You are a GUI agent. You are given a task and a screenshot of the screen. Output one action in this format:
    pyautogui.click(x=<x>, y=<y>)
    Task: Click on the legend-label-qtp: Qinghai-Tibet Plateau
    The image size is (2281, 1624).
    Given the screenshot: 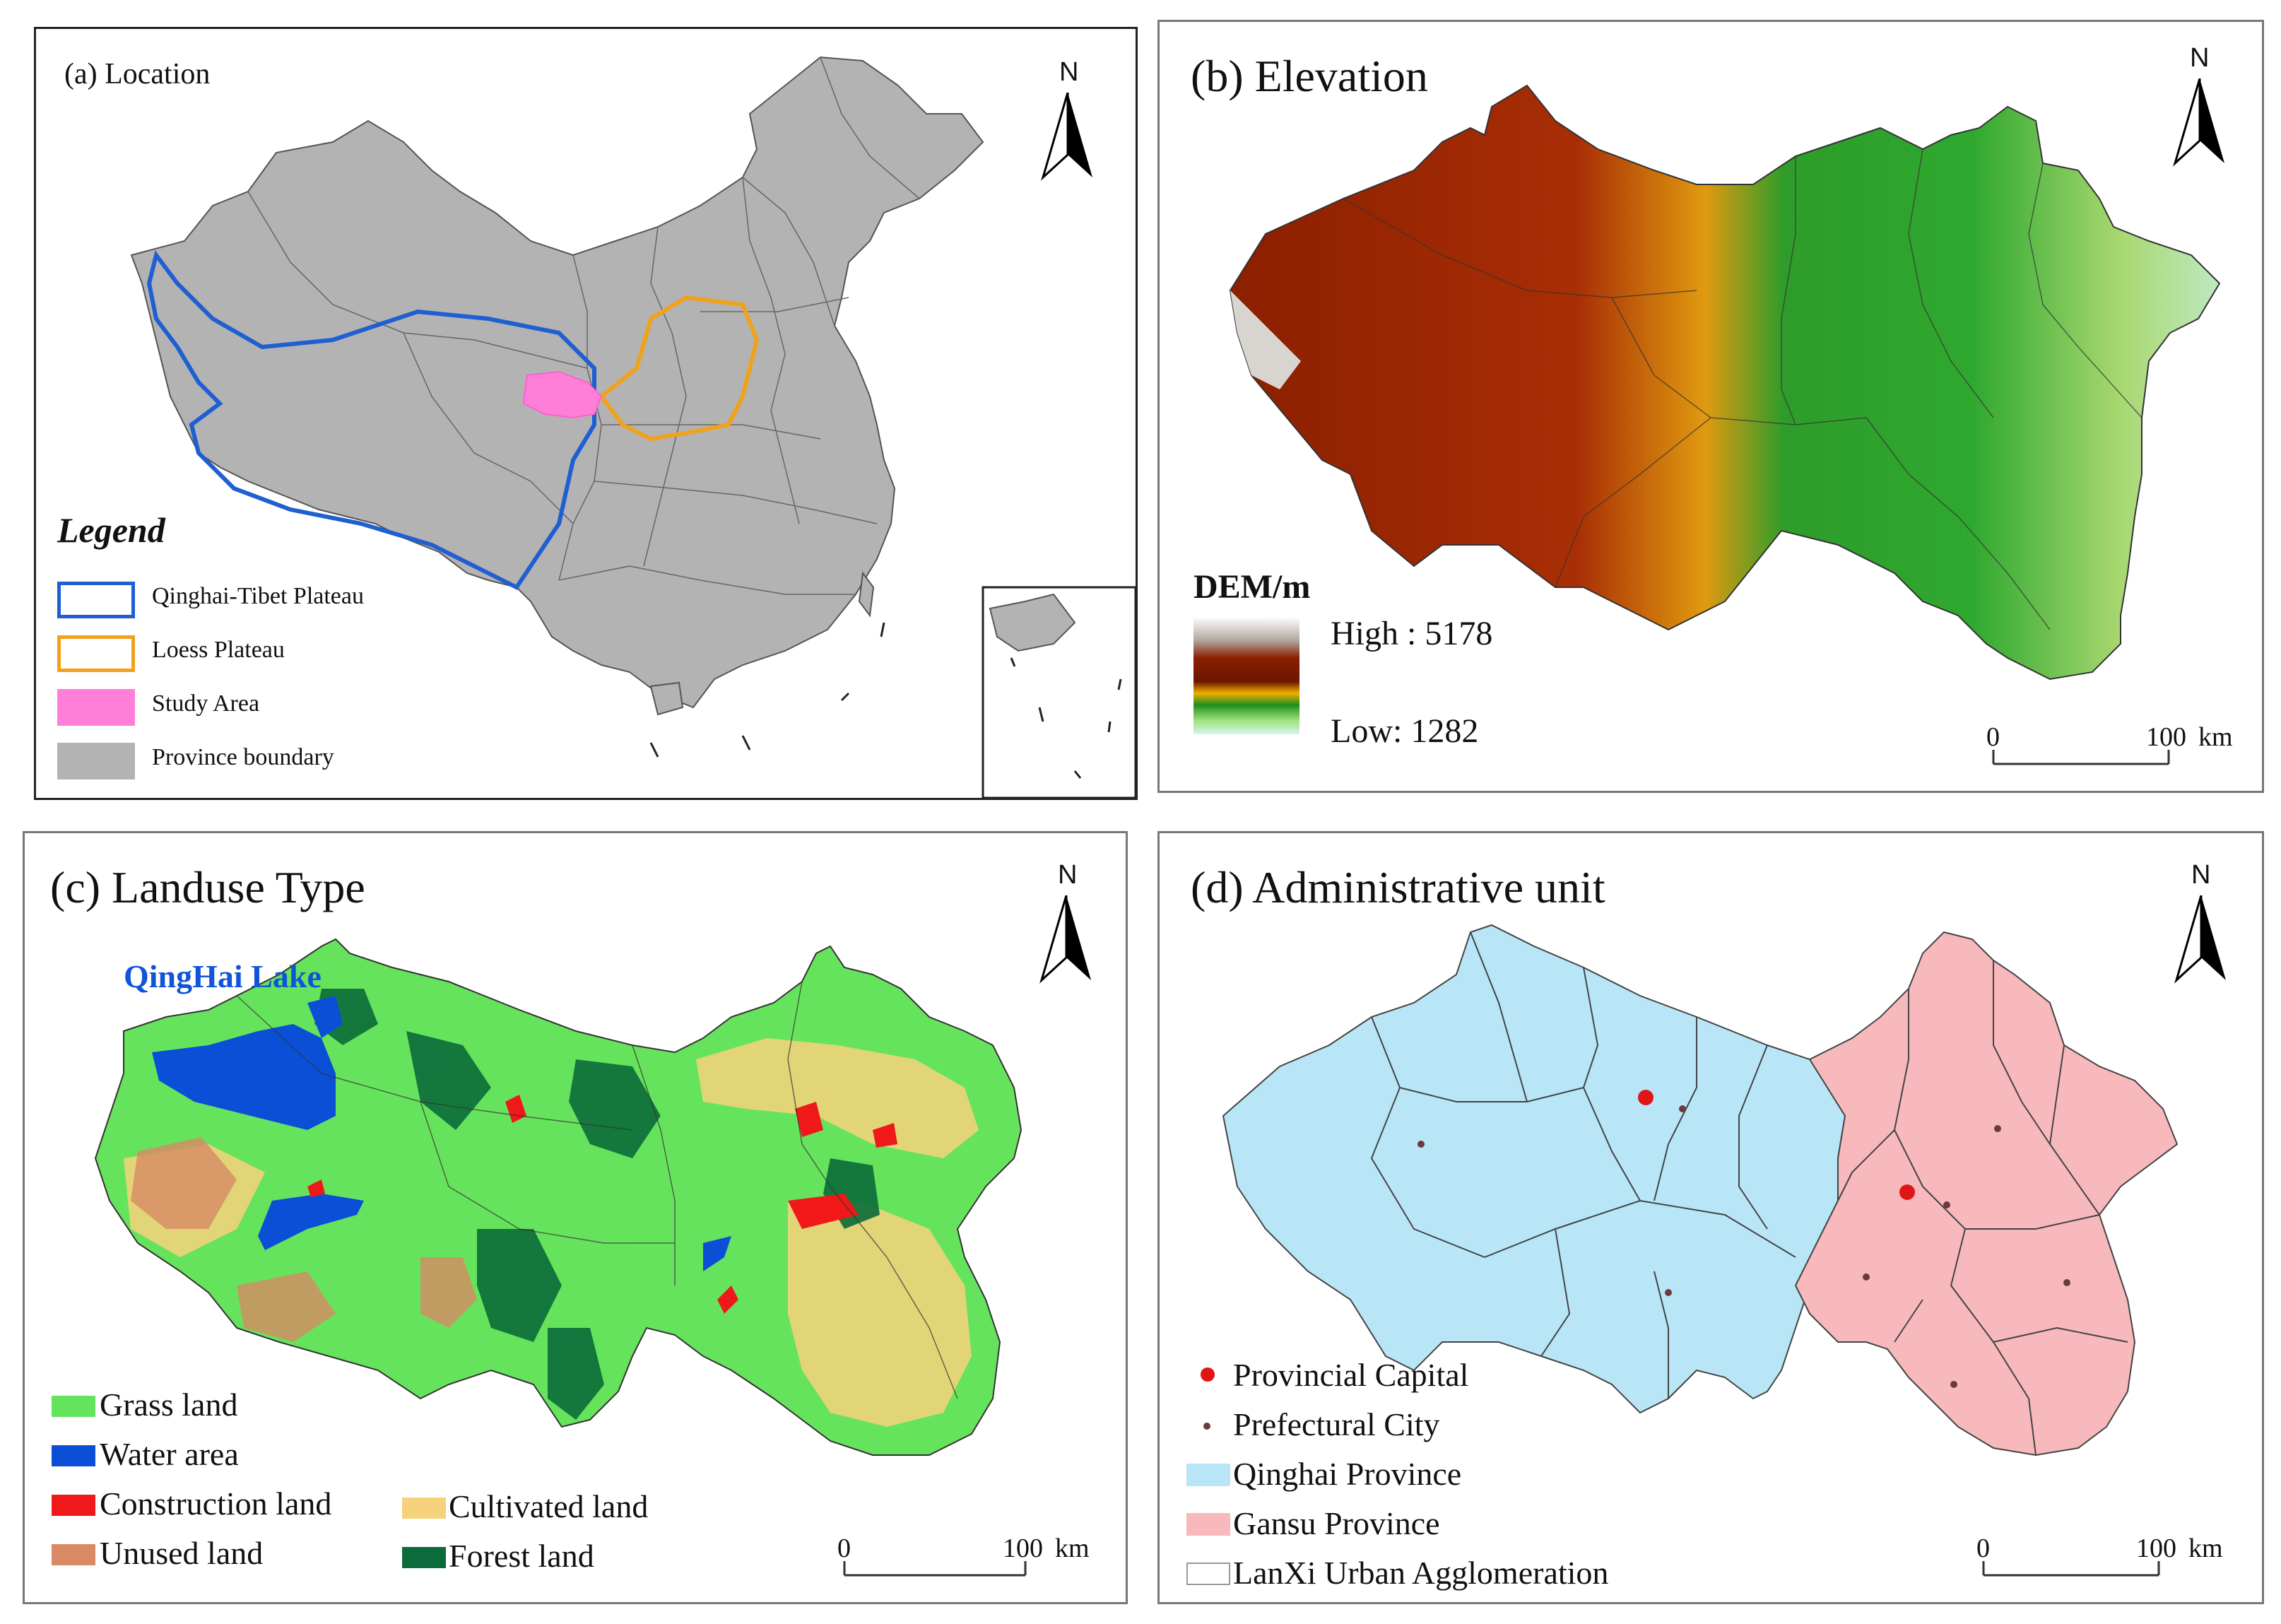 What is the action you would take?
    pyautogui.click(x=258, y=596)
    